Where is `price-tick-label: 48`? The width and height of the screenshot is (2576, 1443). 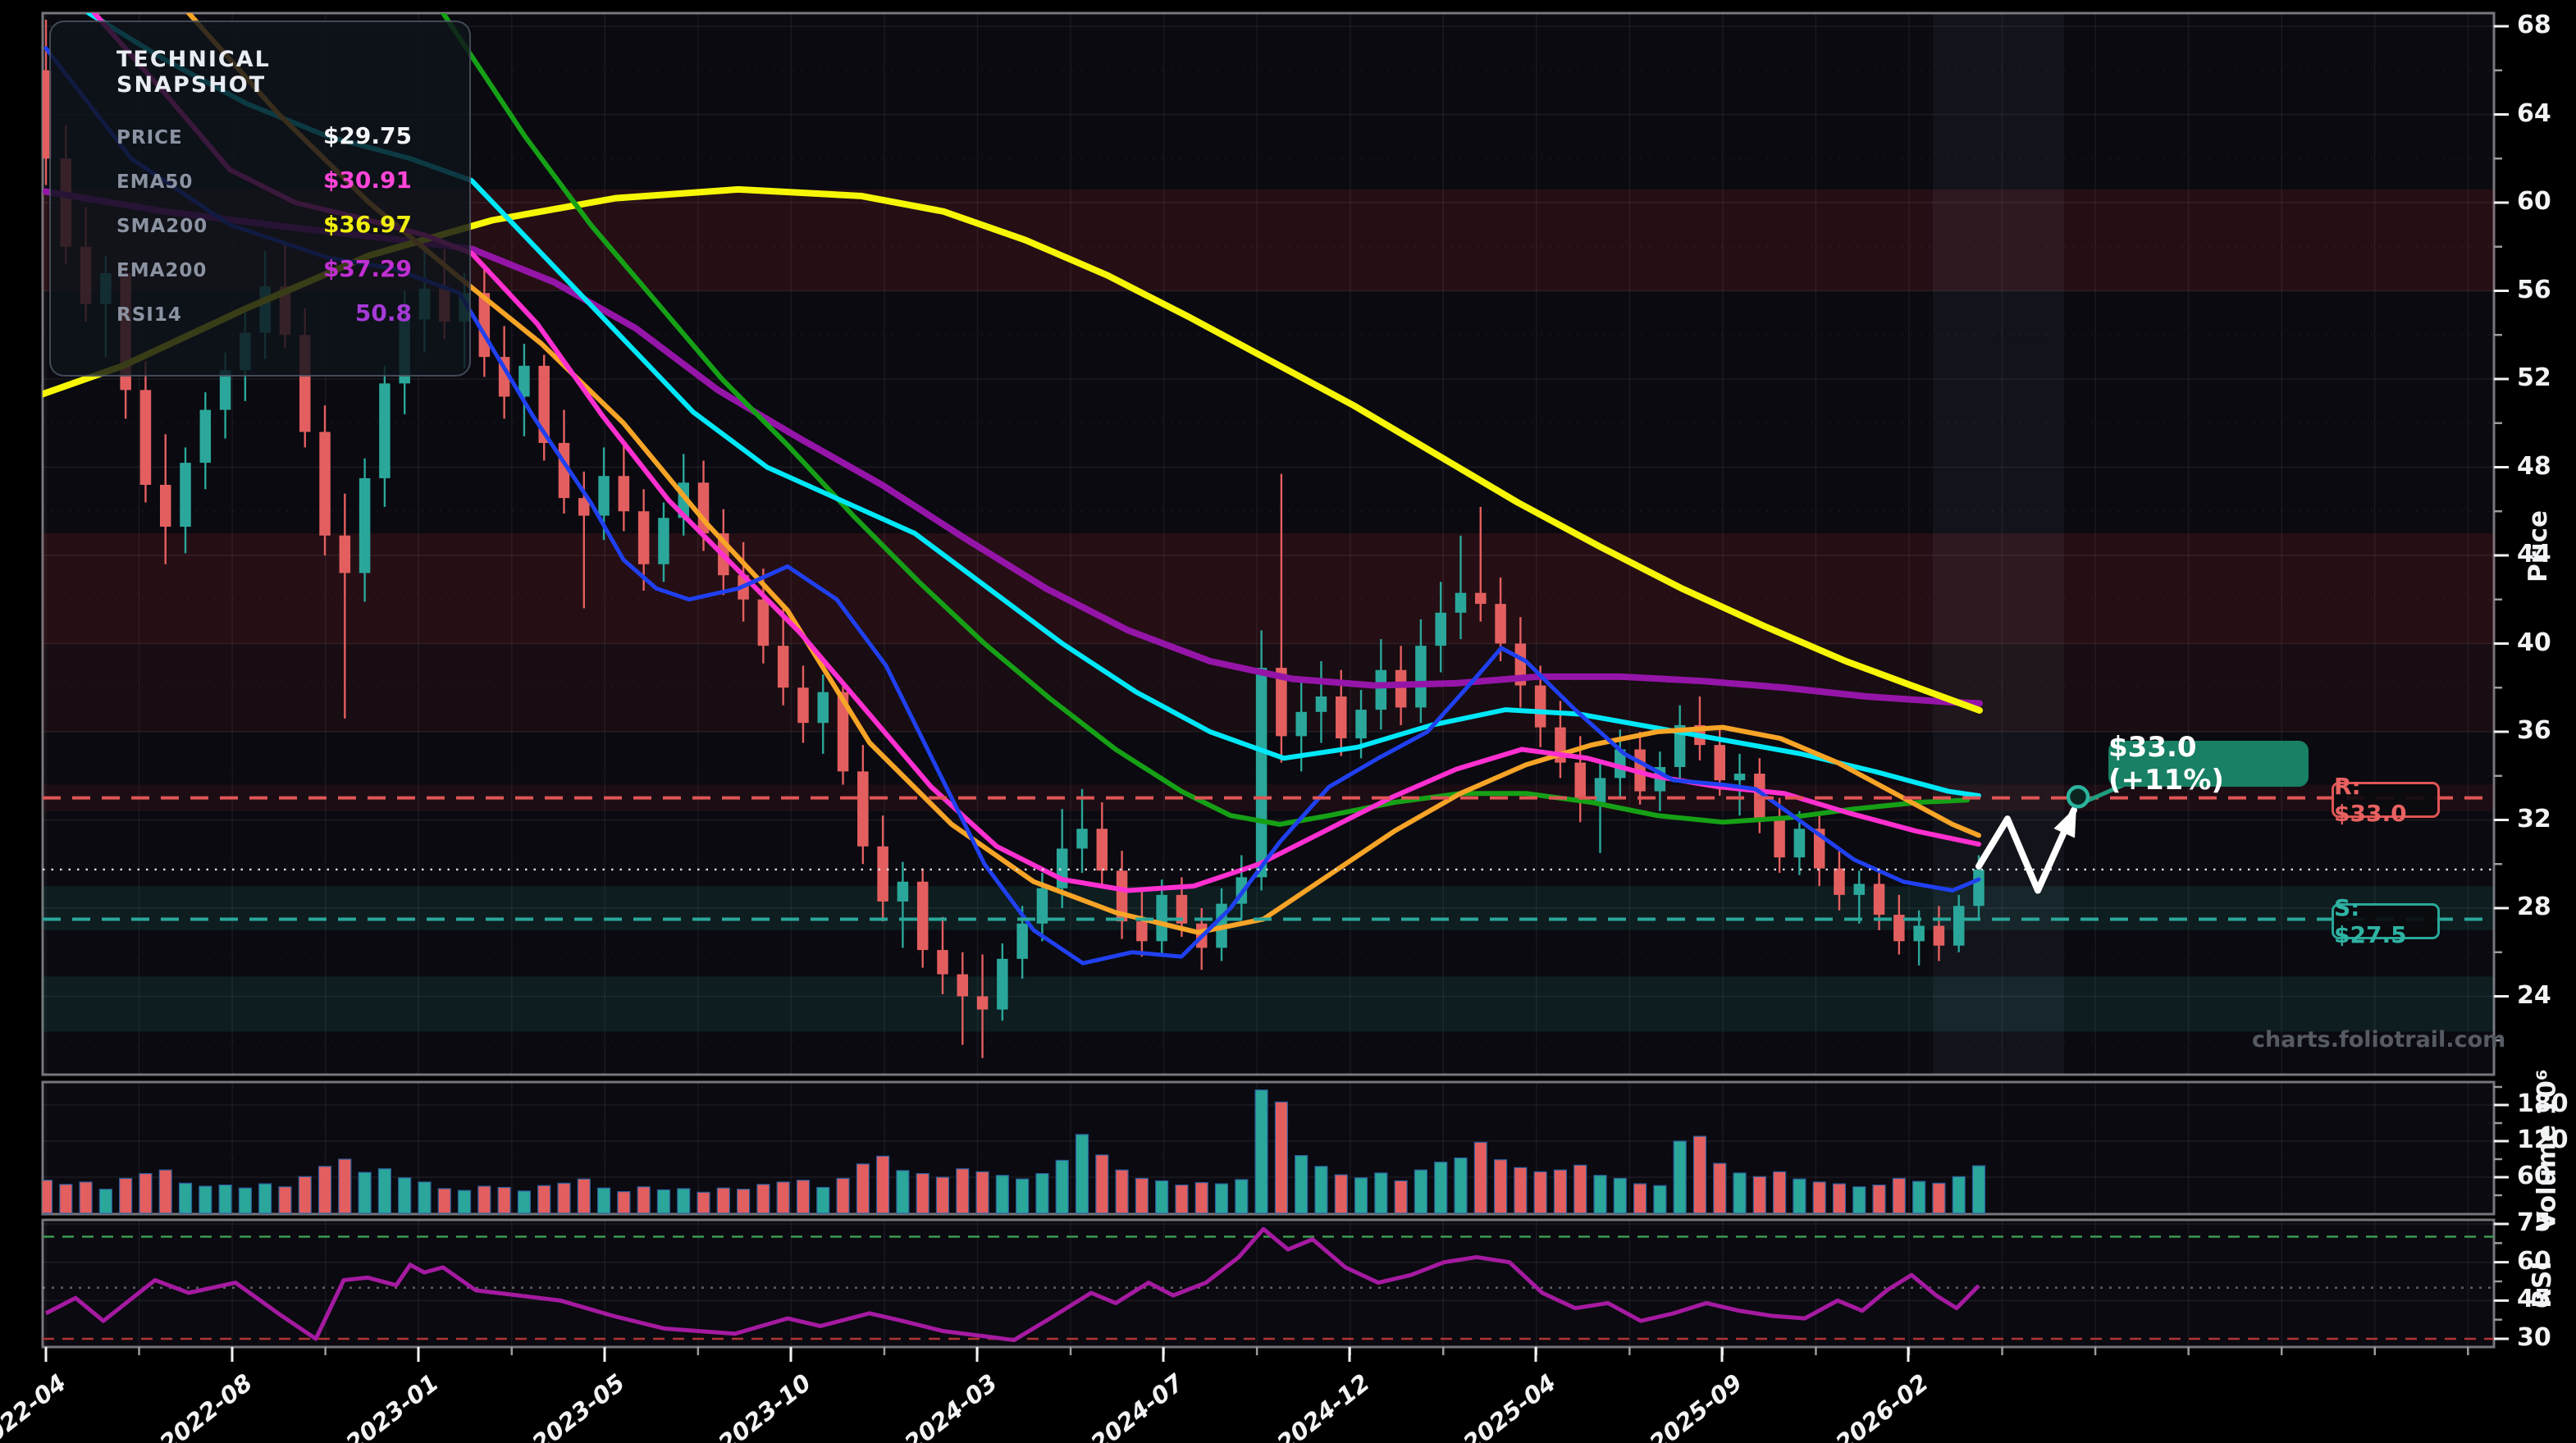 price-tick-label: 48 is located at coordinates (2534, 466).